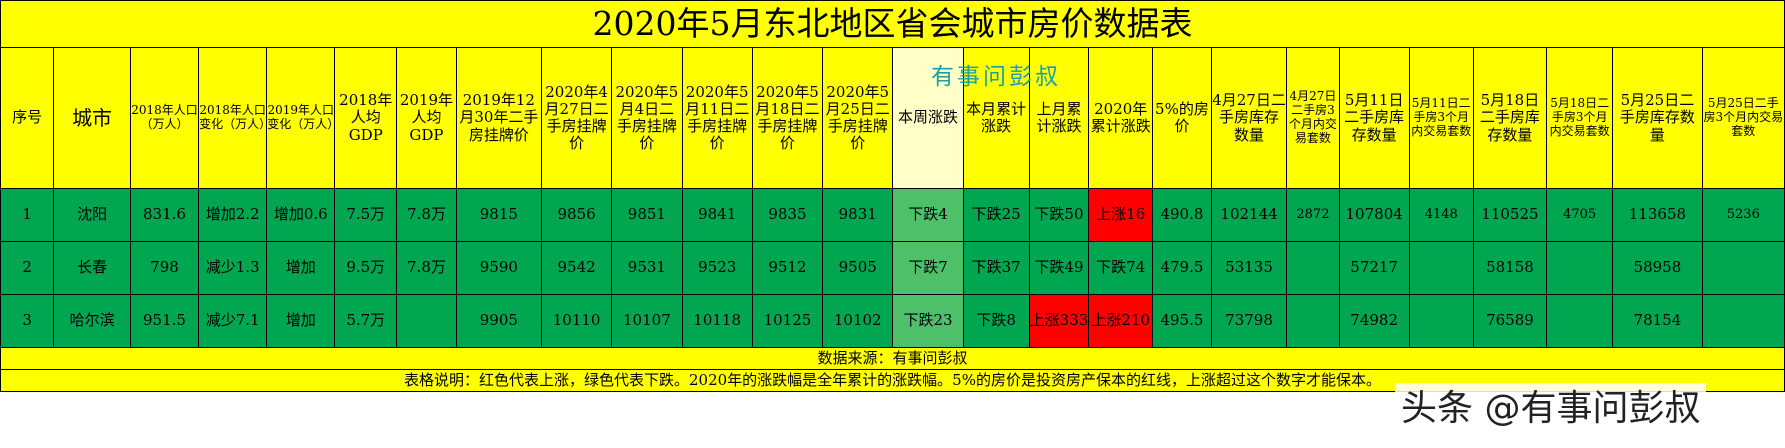 The width and height of the screenshot is (1785, 448). I want to click on table-cell: 73798, so click(1249, 321).